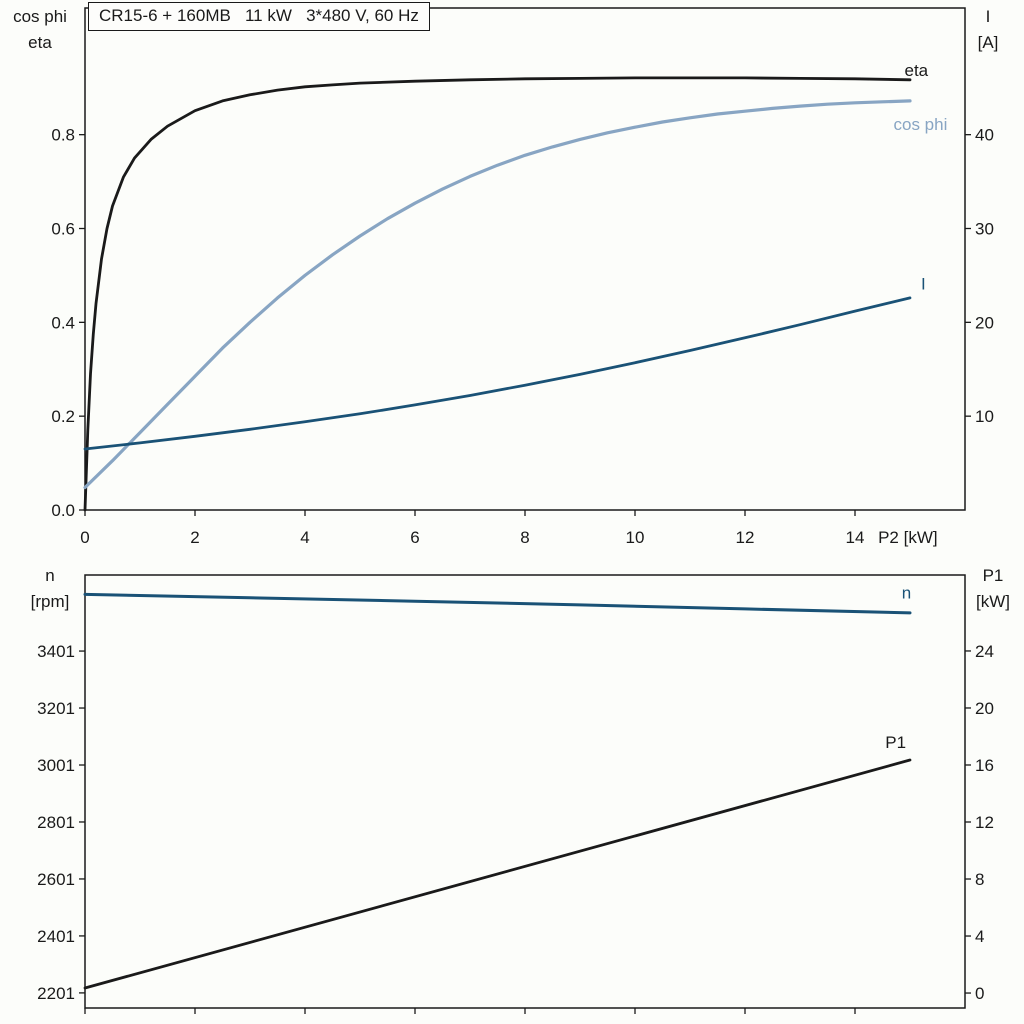 The image size is (1024, 1024). Describe the element at coordinates (988, 16) in the screenshot. I see `right-axis-title: I` at that location.